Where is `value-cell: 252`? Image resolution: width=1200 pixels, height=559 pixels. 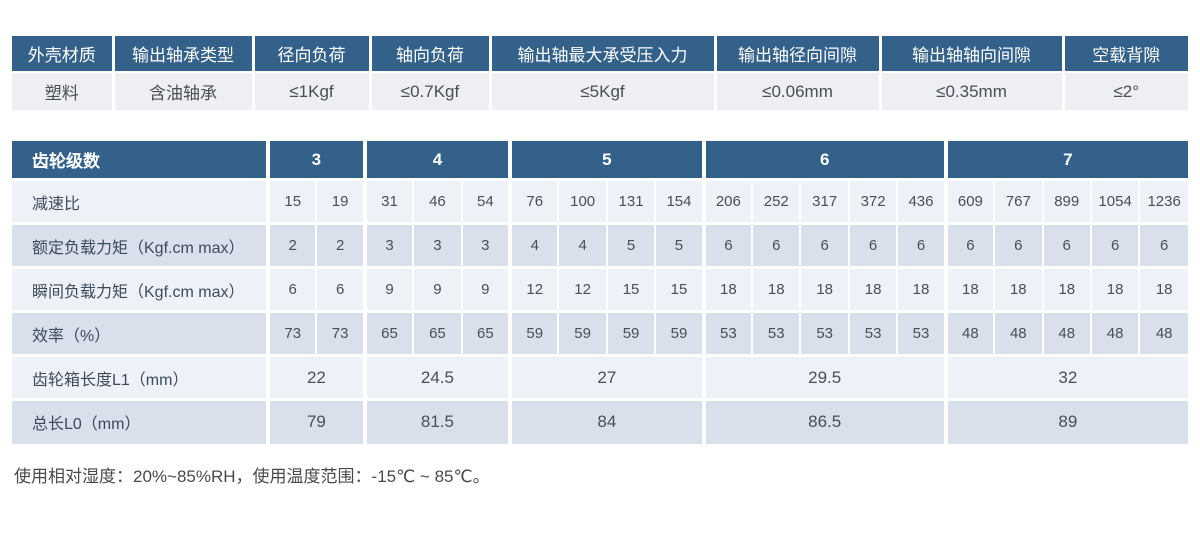 value-cell: 252 is located at coordinates (776, 201).